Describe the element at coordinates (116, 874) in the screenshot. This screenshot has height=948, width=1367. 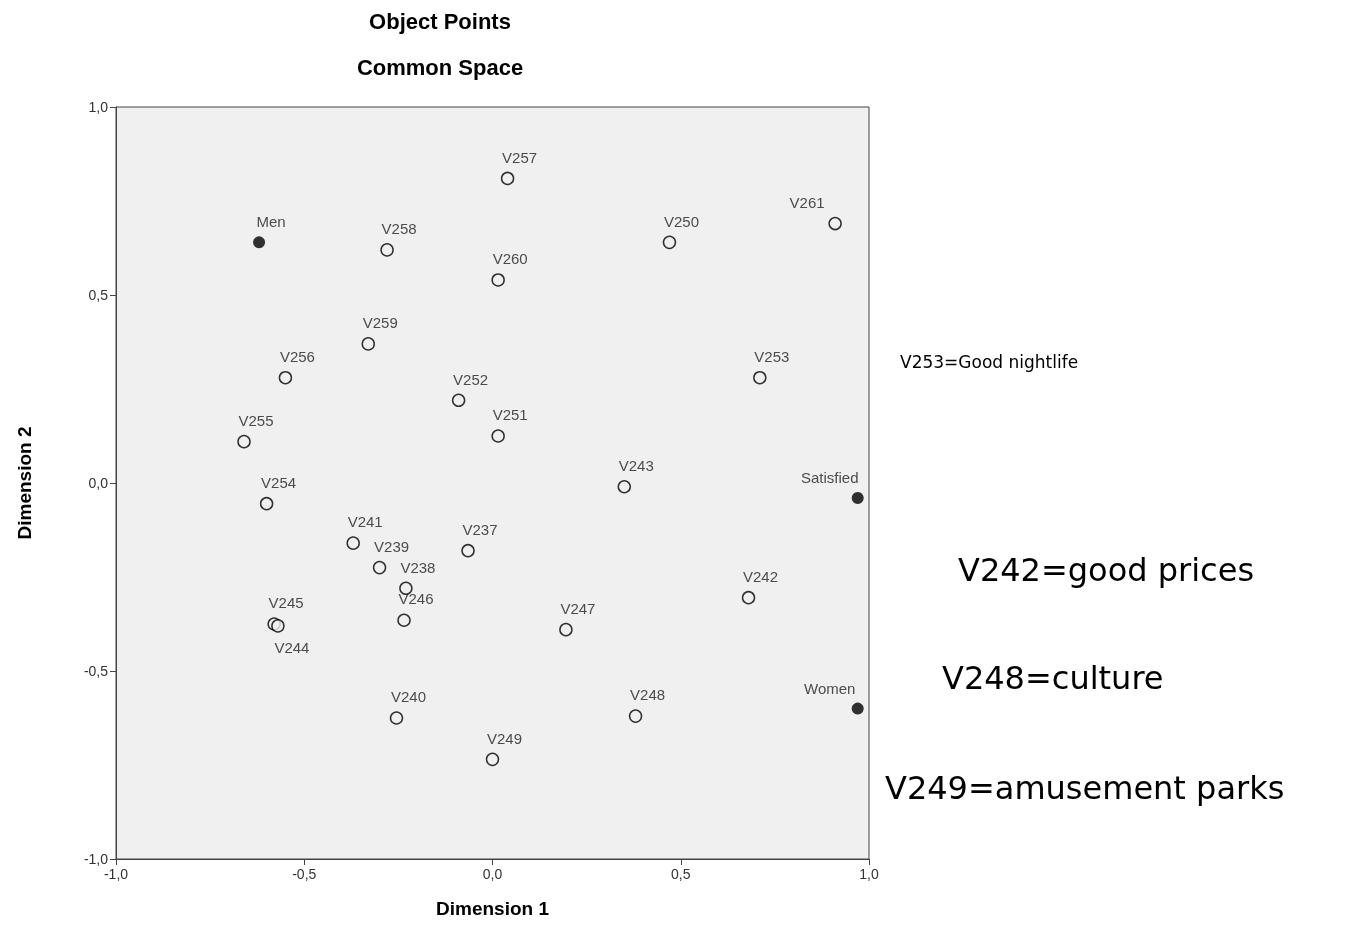
I see `x-tick-label: -1,0` at that location.